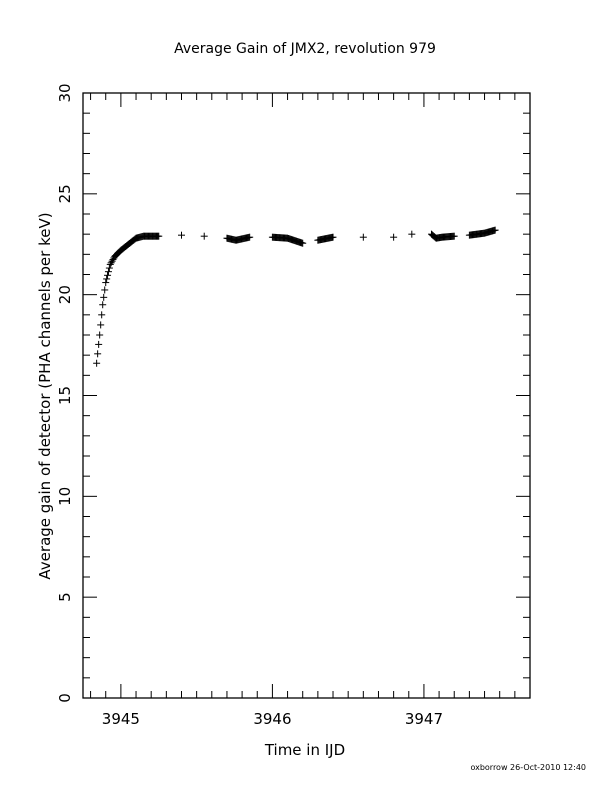  What do you see at coordinates (65, 698) in the screenshot?
I see `y-tick-label: 0` at bounding box center [65, 698].